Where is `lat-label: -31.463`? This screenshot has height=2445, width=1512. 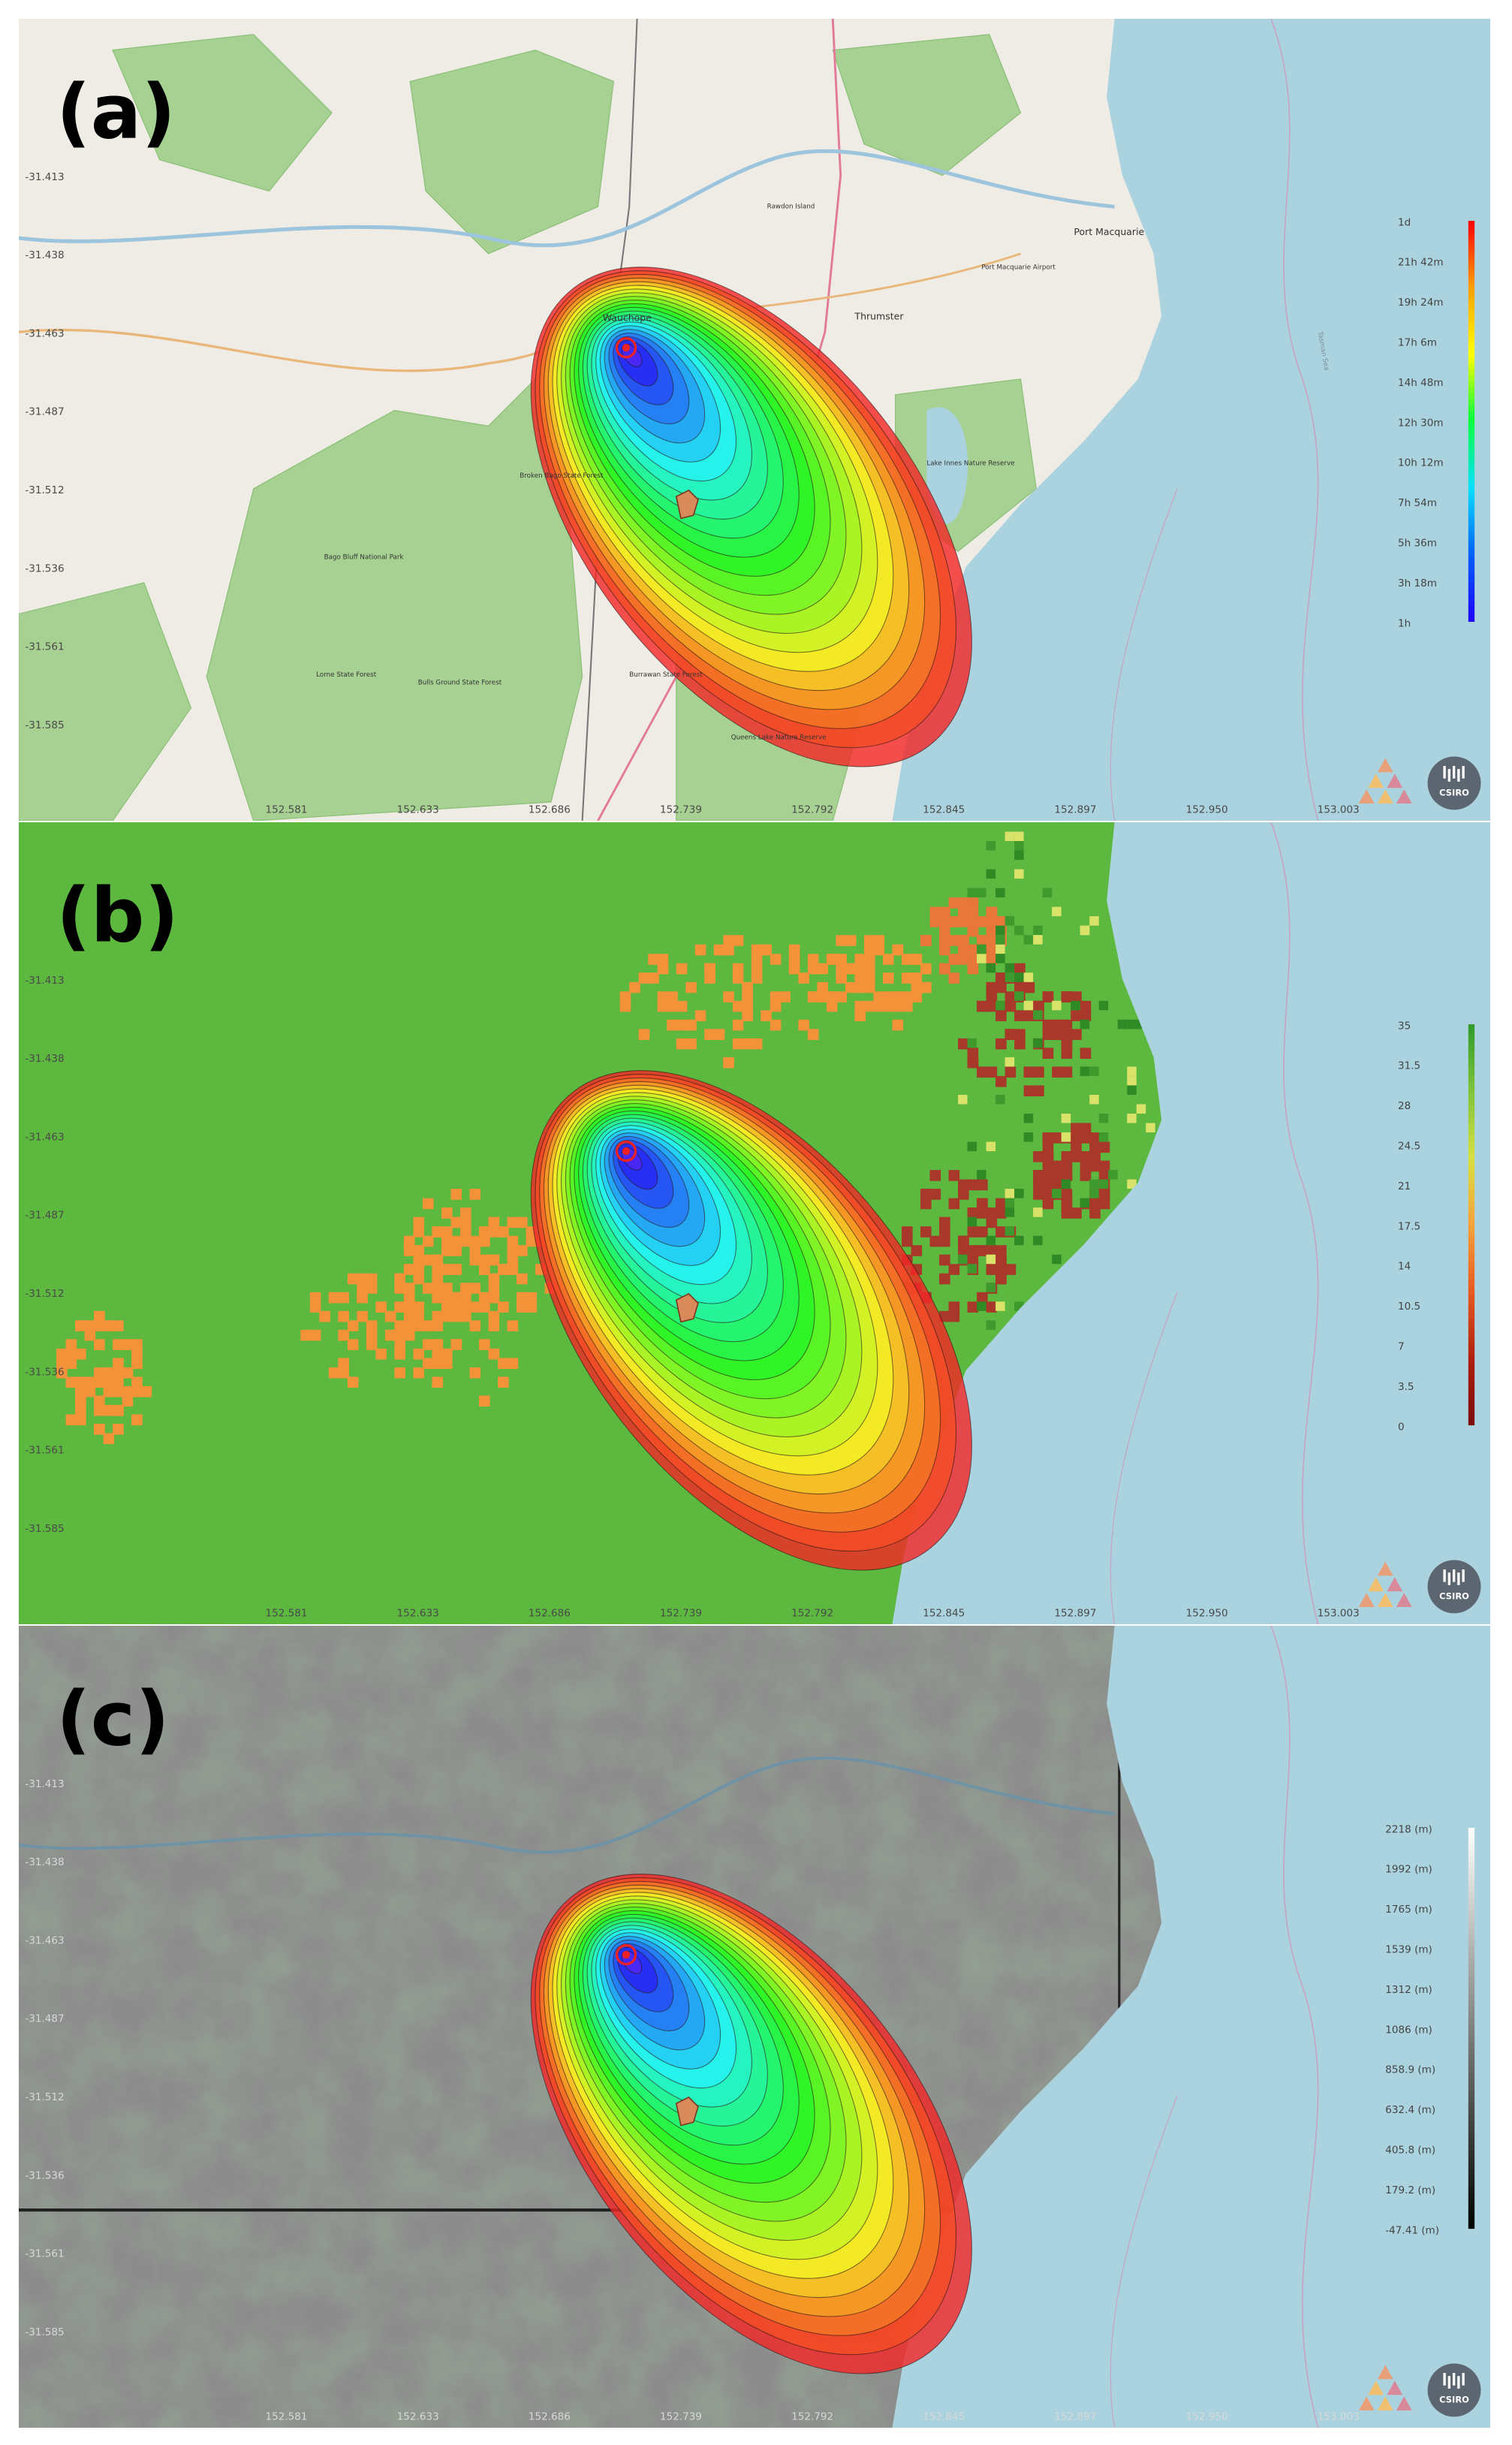
lat-label: -31.463 is located at coordinates (45, 1137).